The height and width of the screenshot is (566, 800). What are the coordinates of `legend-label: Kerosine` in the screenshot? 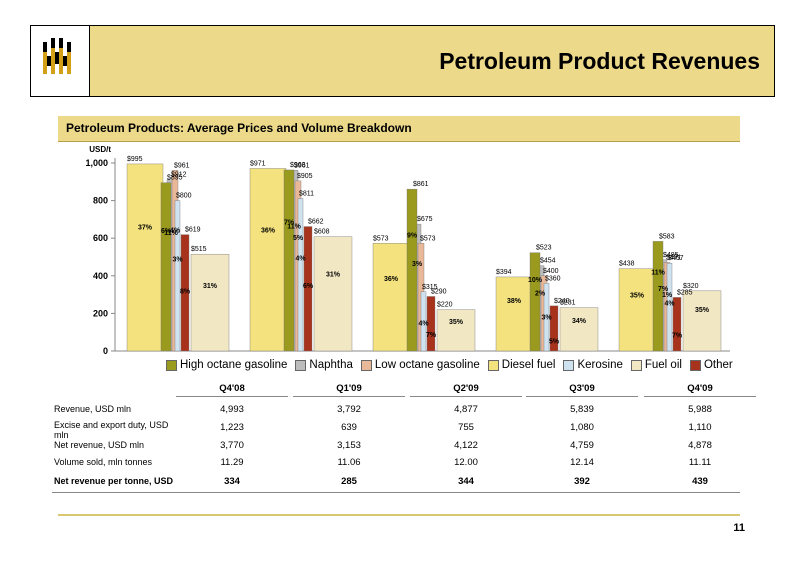 It's located at (600, 365).